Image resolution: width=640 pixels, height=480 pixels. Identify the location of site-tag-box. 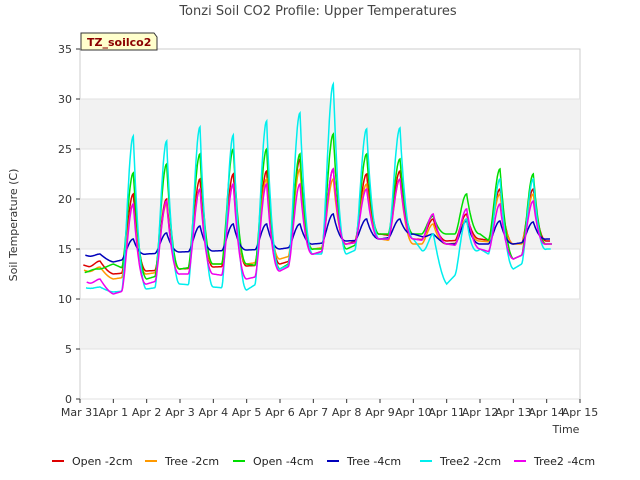
(119, 41).